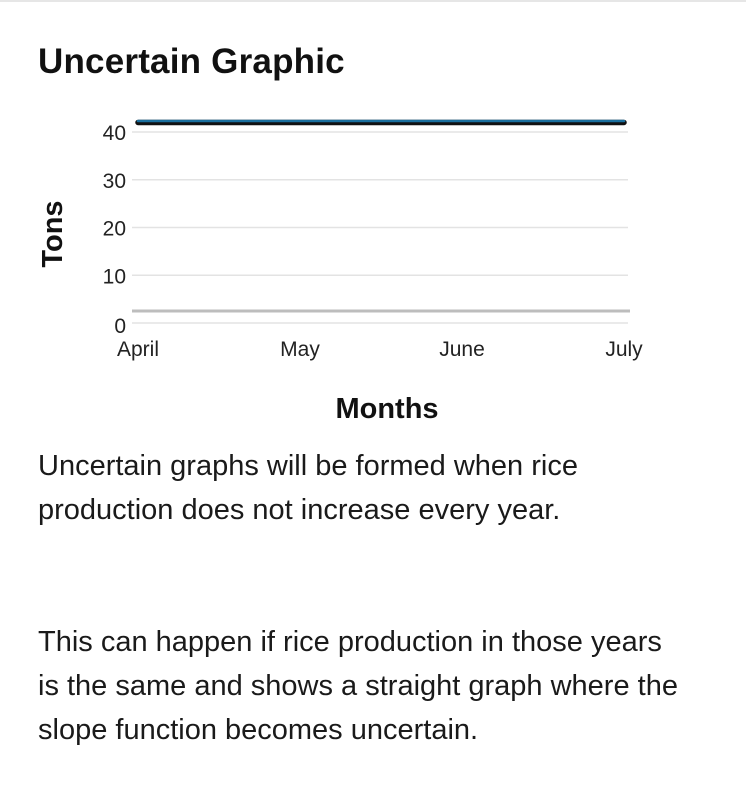  Describe the element at coordinates (114, 276) in the screenshot. I see `y-tick-label-10: 10` at that location.